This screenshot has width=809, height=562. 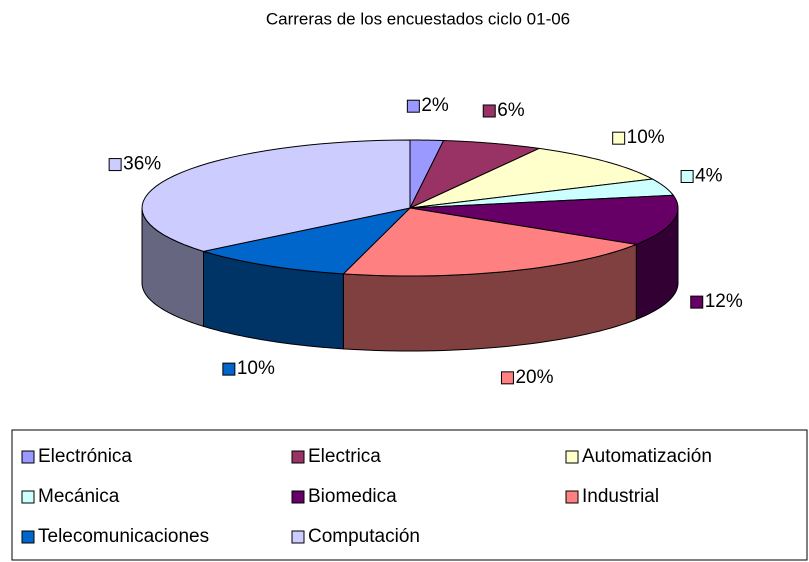 I want to click on chart-title: Carreras de los encuestados ciclo 01-06, so click(x=418, y=18).